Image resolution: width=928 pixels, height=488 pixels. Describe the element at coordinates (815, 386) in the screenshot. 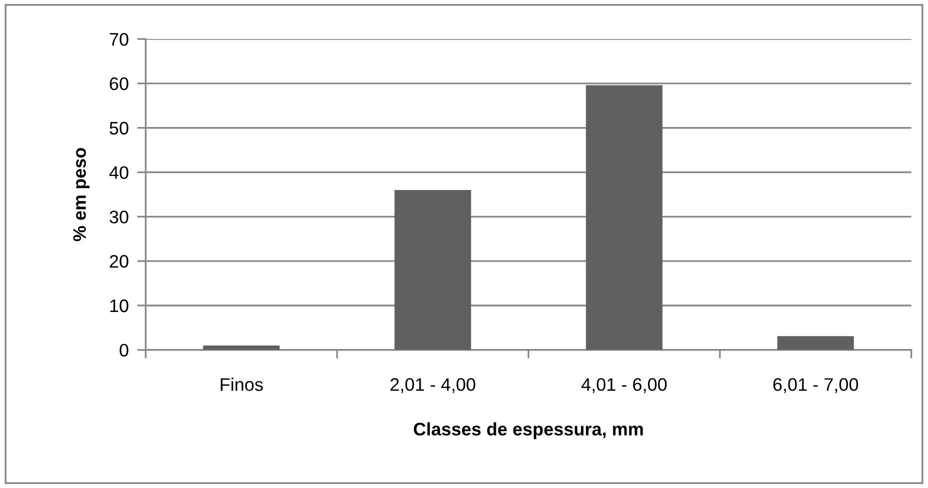

I see `x-tick-label: 6,01 - 7,00` at that location.